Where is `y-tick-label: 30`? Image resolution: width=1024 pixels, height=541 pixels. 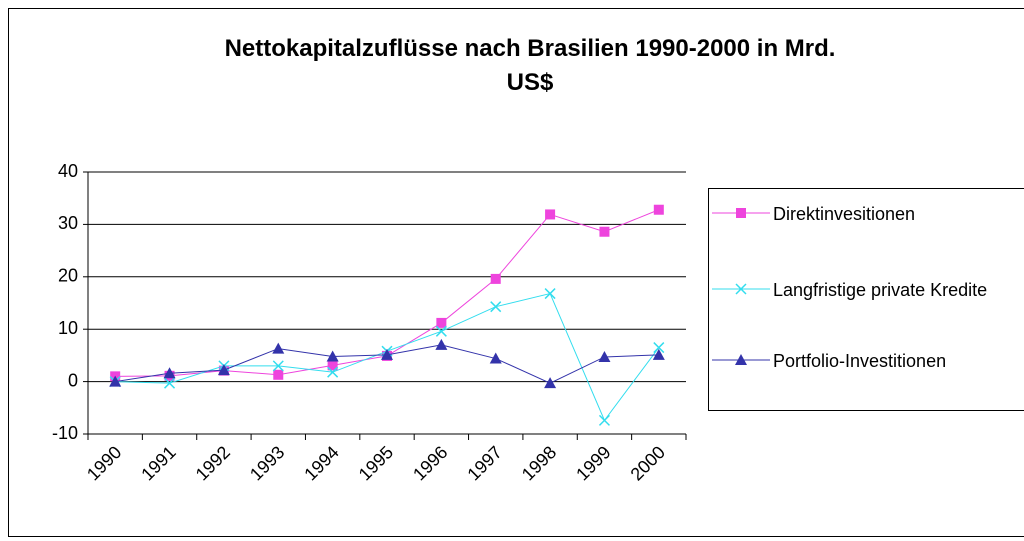
y-tick-label: 30 is located at coordinates (68, 223).